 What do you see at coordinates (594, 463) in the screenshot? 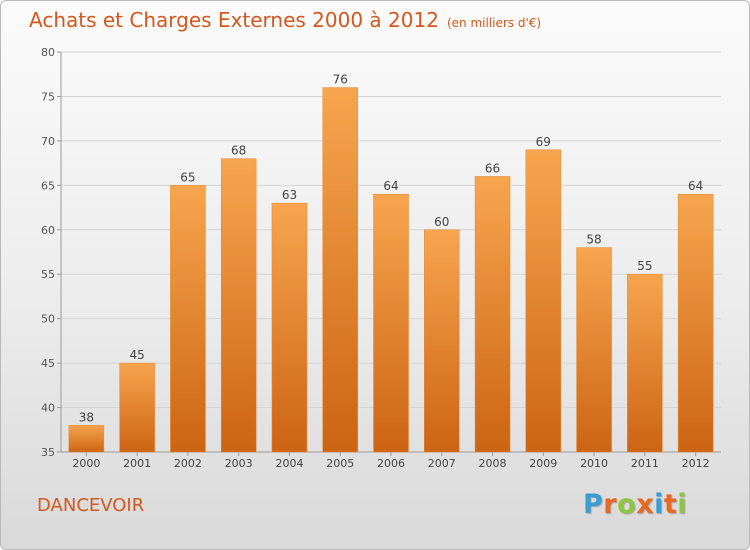
I see `x-tick-label: 2010` at bounding box center [594, 463].